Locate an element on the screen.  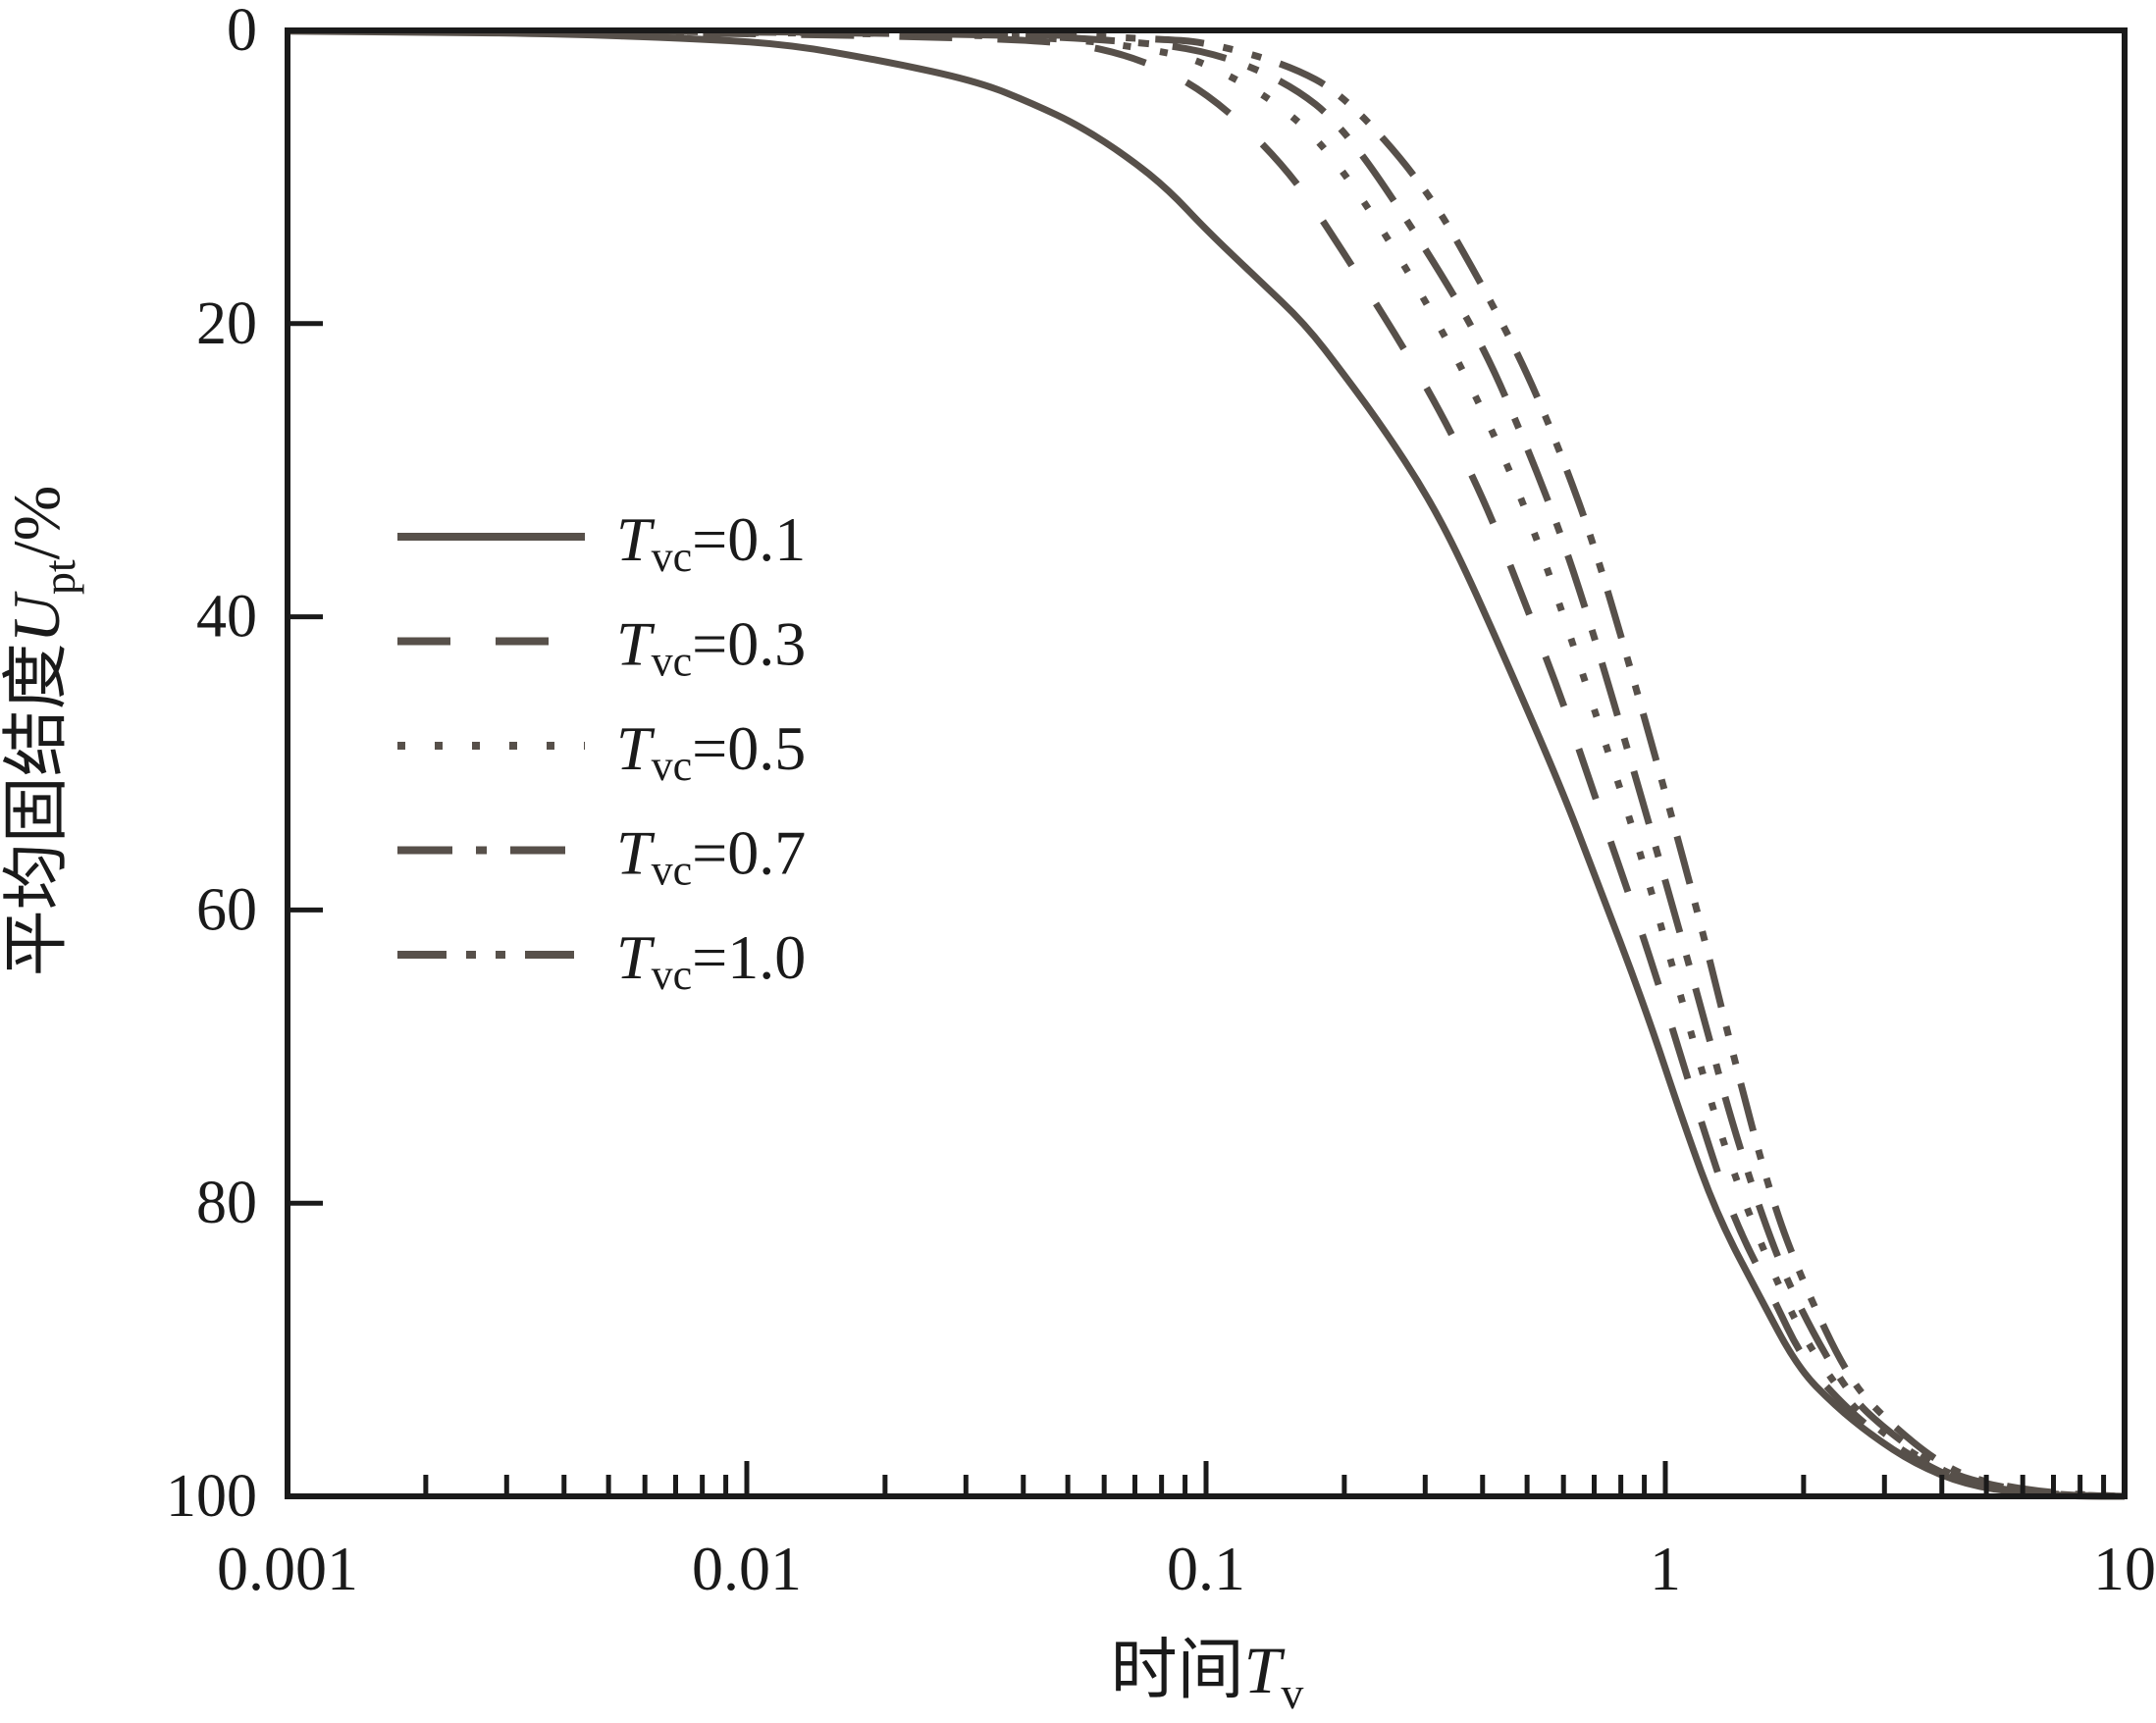
legend-item-tvc-1: Tvc=1.0 is located at coordinates (601, 960).